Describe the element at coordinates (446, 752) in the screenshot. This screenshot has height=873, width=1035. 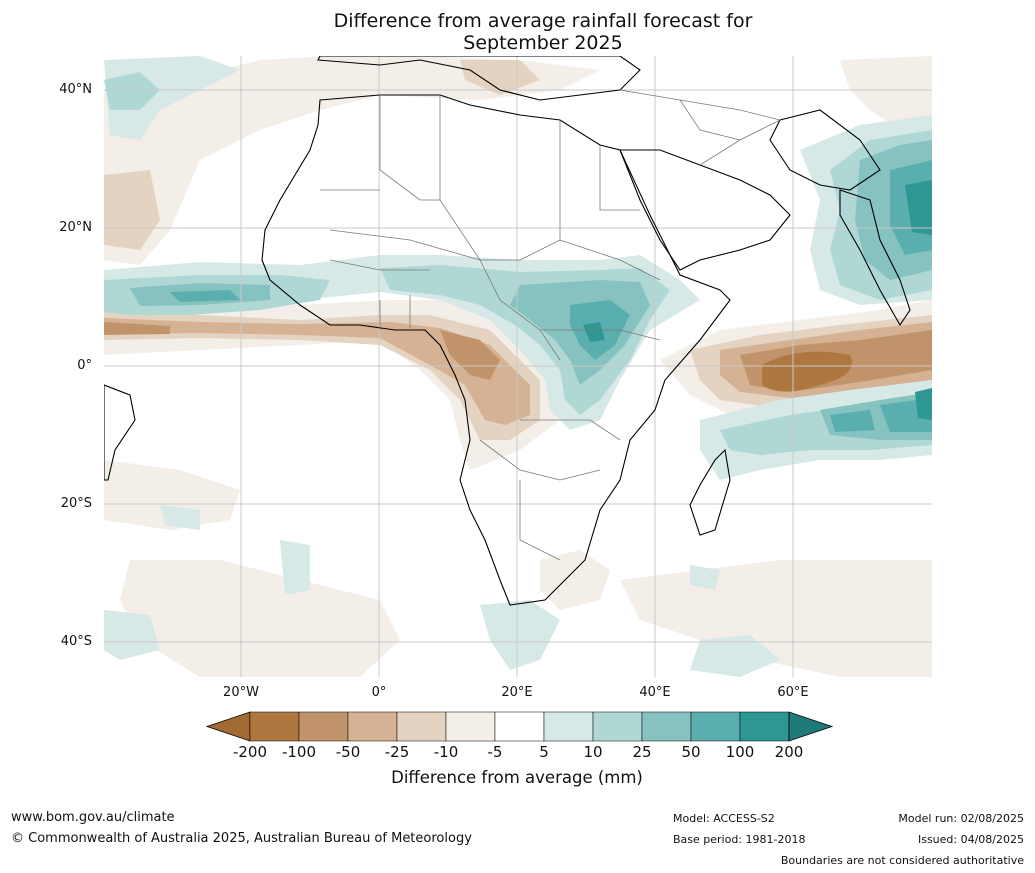
I see `colorbar-tick-label: -10` at that location.